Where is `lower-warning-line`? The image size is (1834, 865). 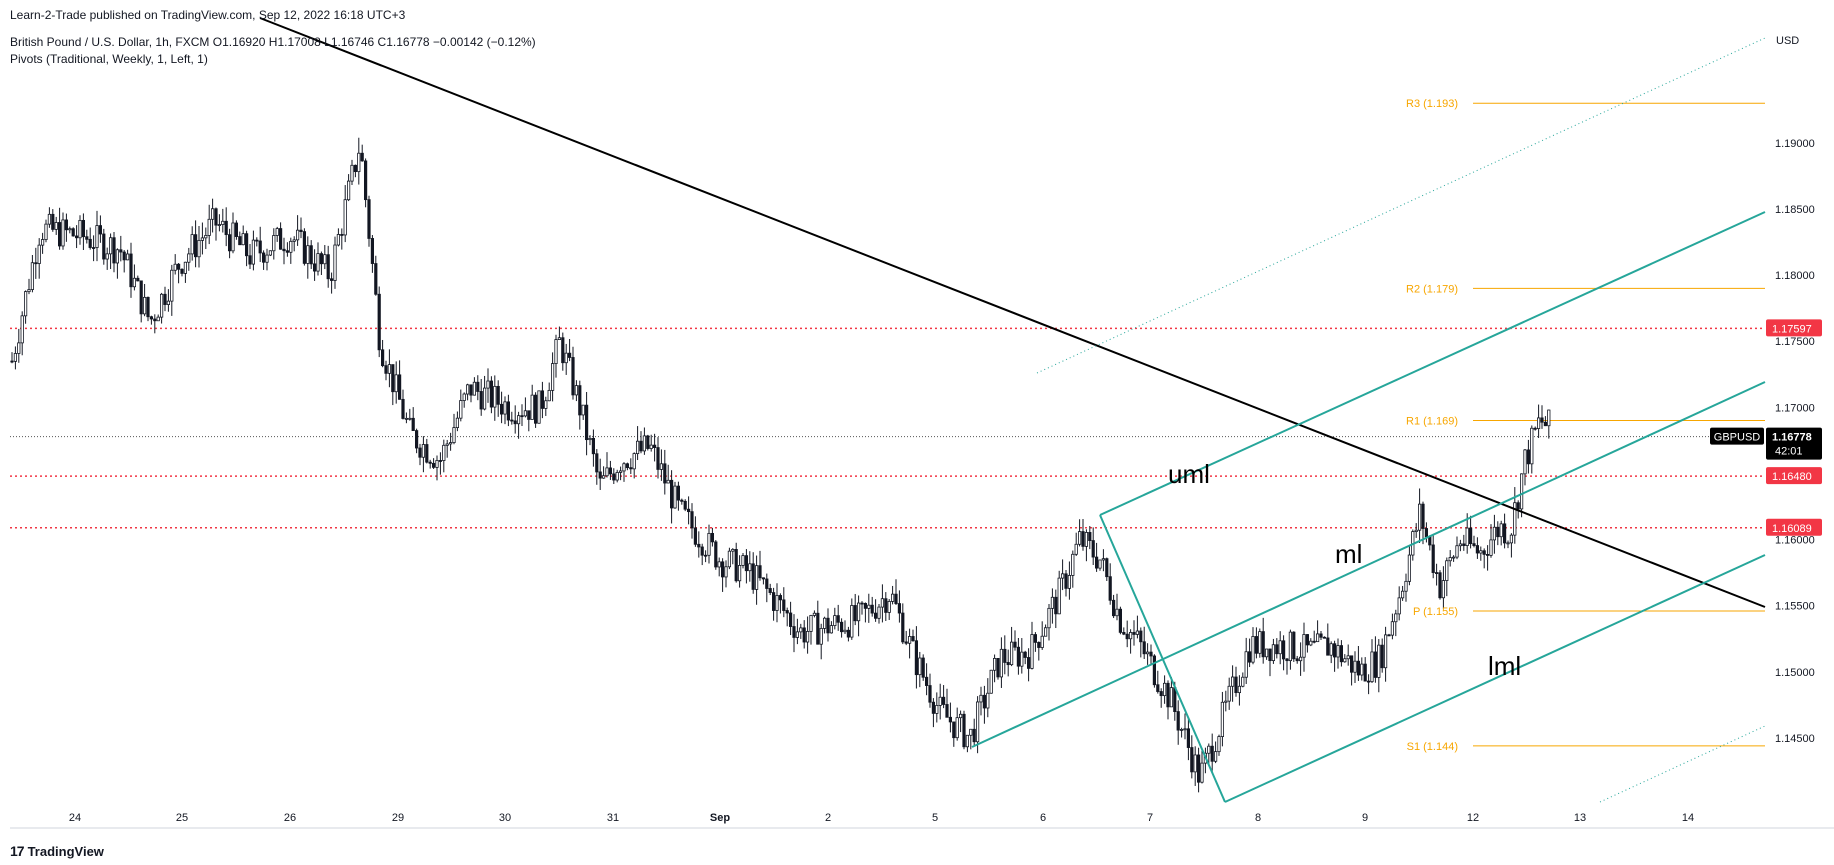 lower-warning-line is located at coordinates (1682, 764).